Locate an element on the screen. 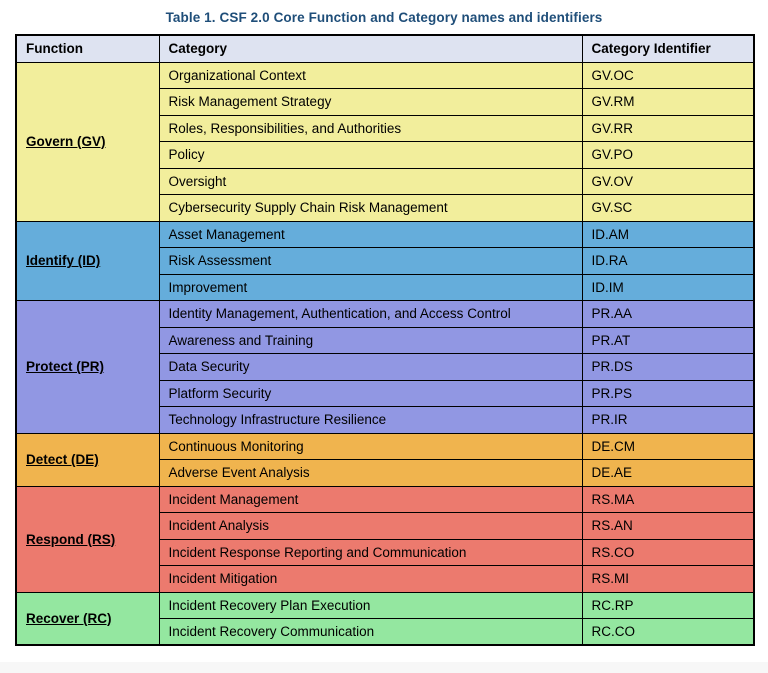 Image resolution: width=768 pixels, height=673 pixels. header-row: Function Category Category Identifier is located at coordinates (385, 48).